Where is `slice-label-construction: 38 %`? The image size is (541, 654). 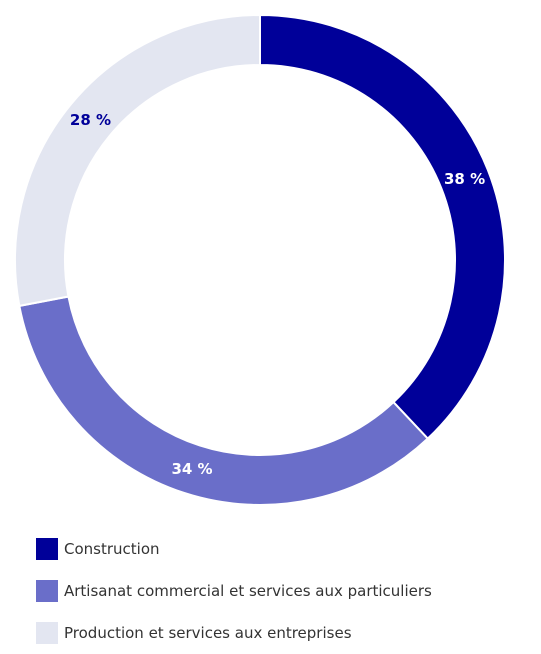 slice-label-construction: 38 % is located at coordinates (464, 179).